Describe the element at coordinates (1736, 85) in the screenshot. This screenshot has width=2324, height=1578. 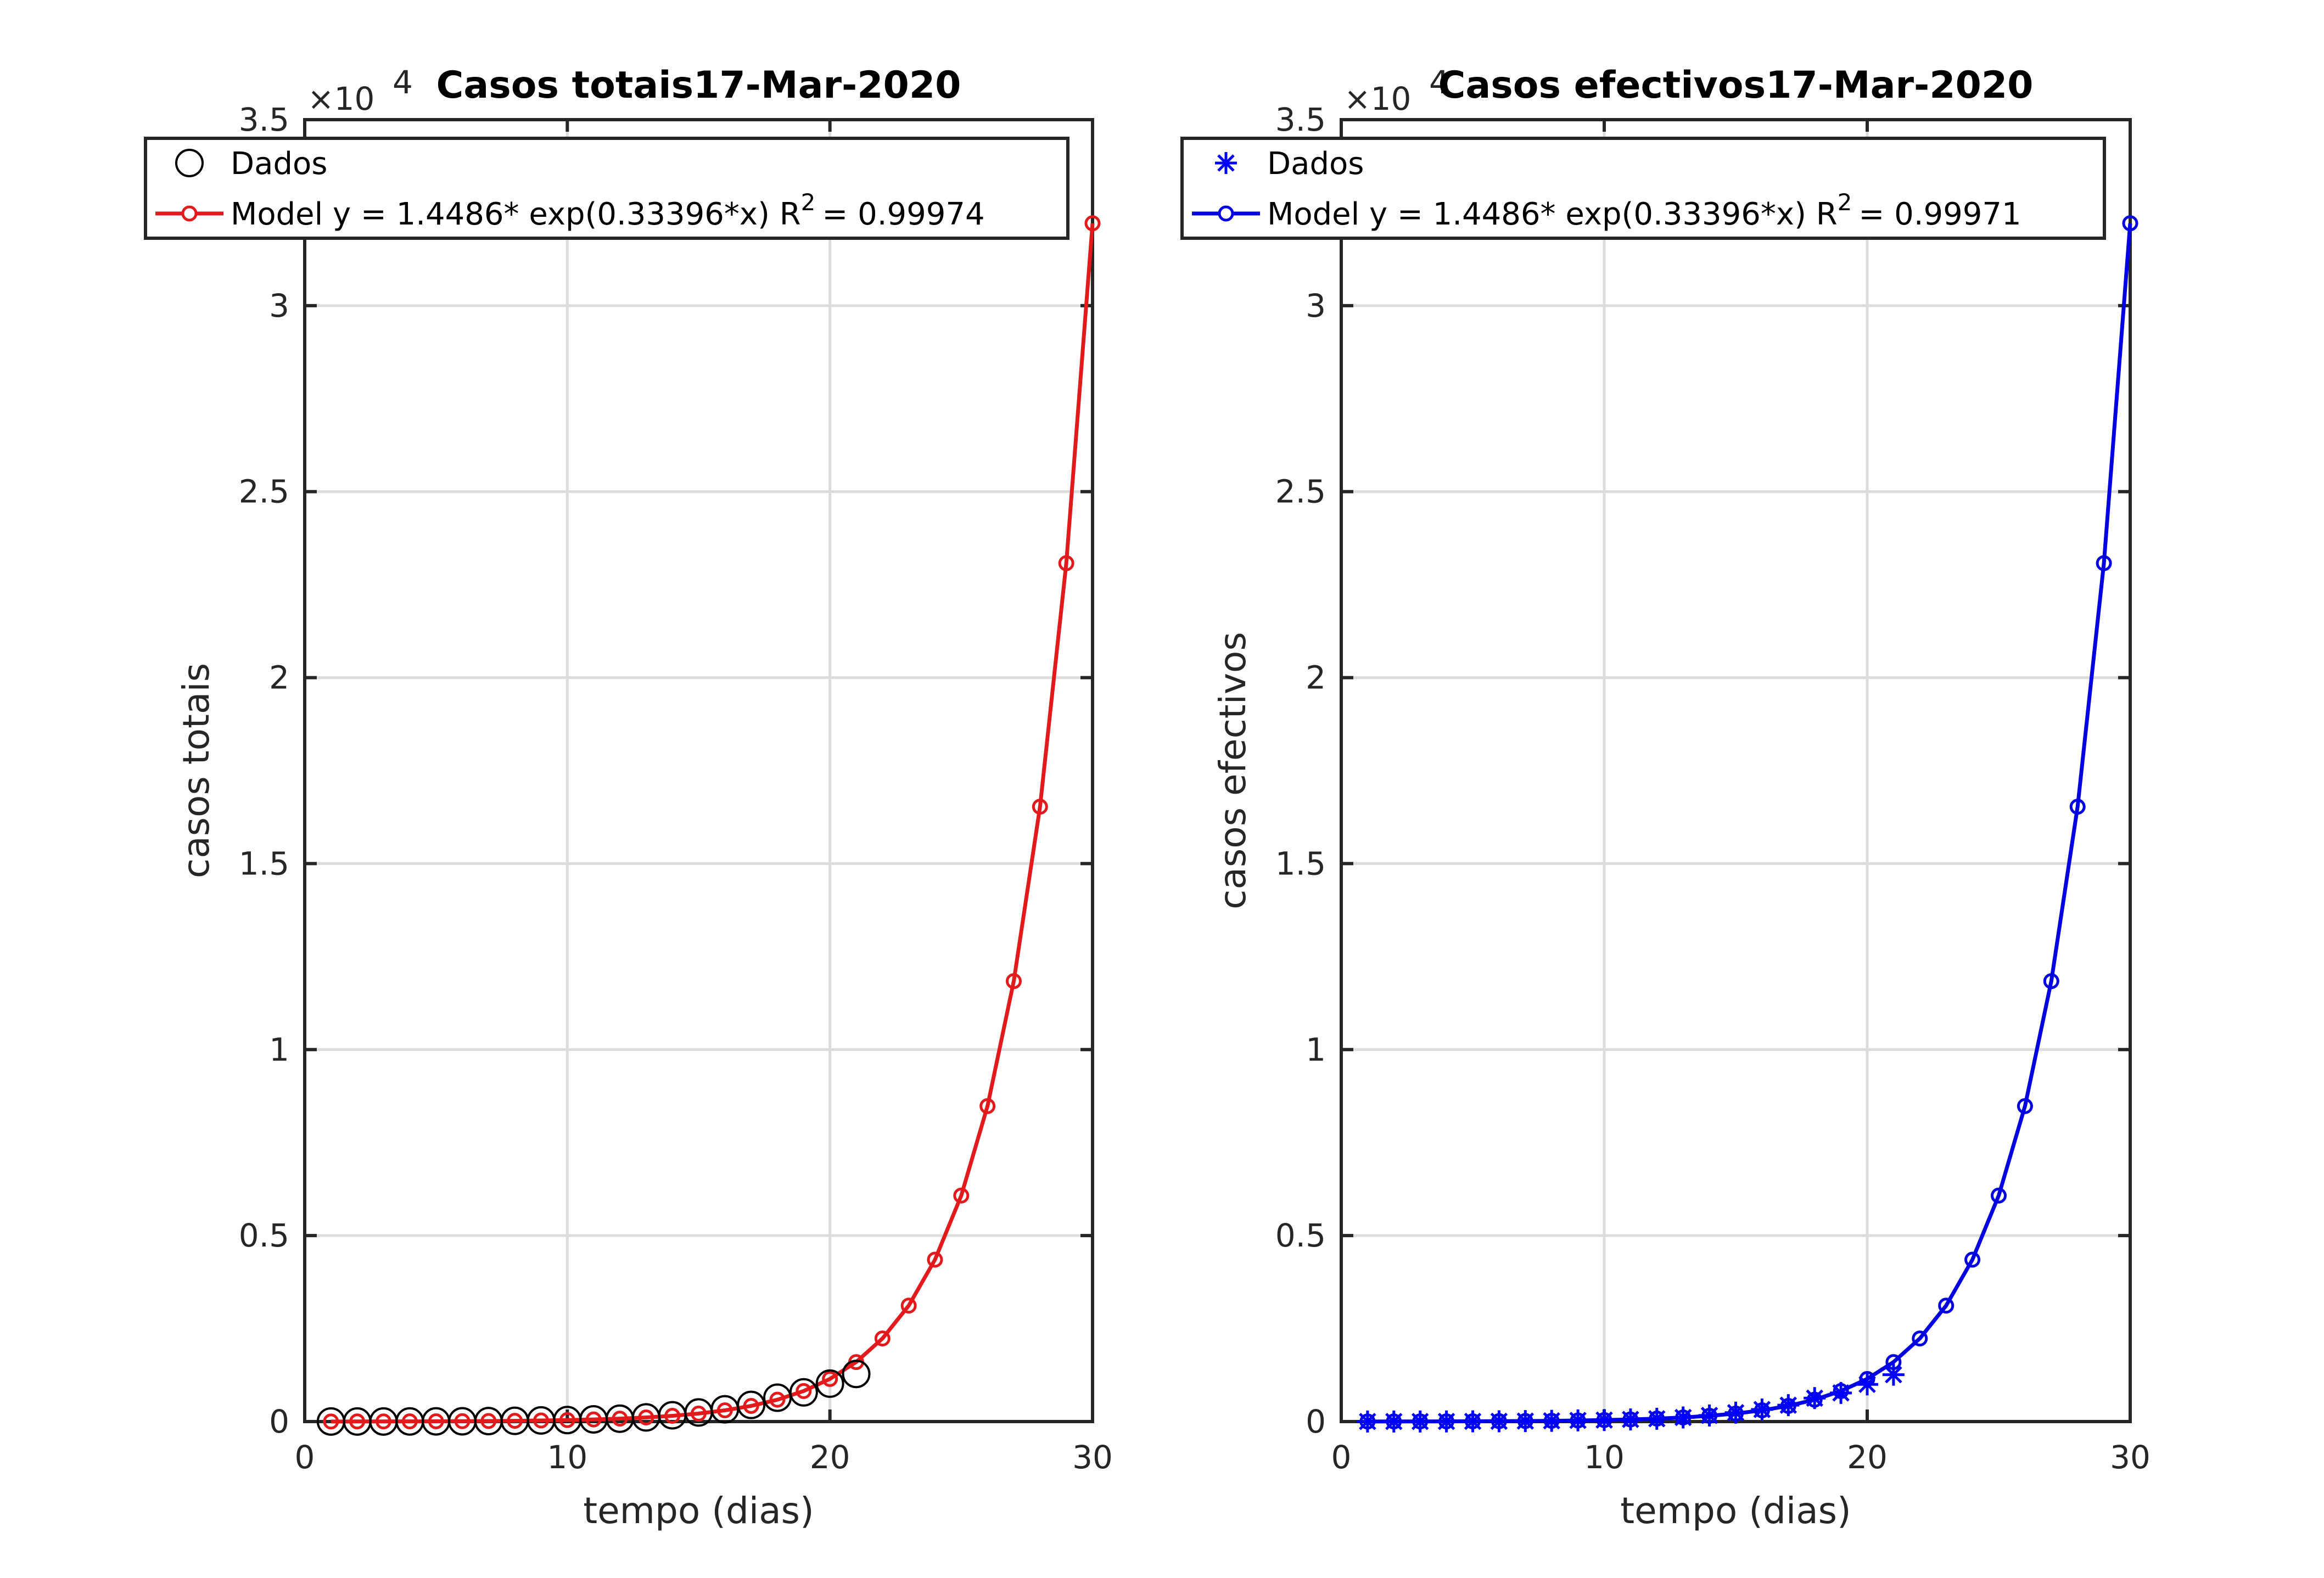
I see `chart-title: Casos efectivos17-Mar-2020` at that location.